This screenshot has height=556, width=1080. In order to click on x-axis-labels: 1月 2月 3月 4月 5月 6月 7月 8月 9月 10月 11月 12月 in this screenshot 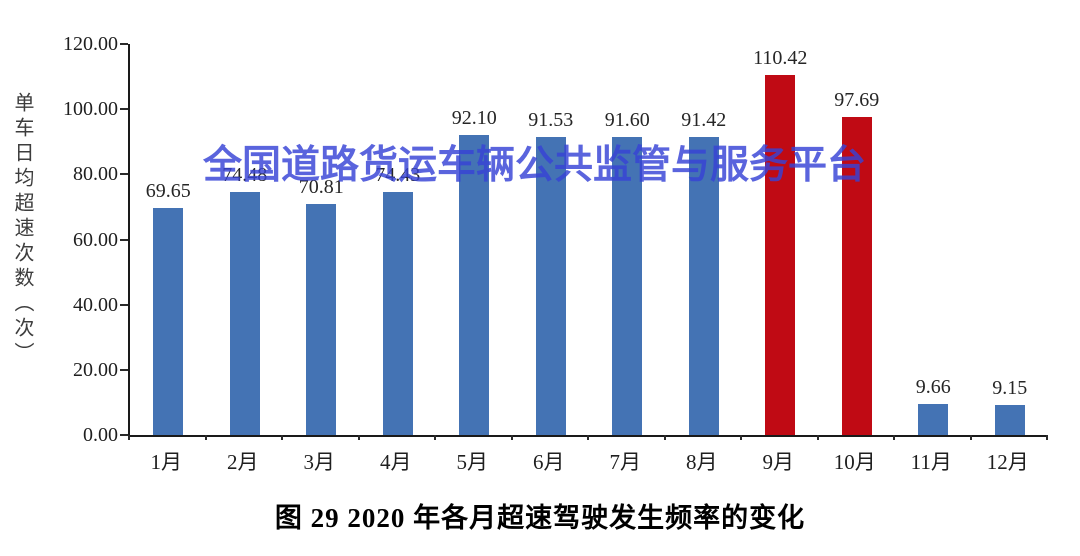, I will do `click(587, 461)`.